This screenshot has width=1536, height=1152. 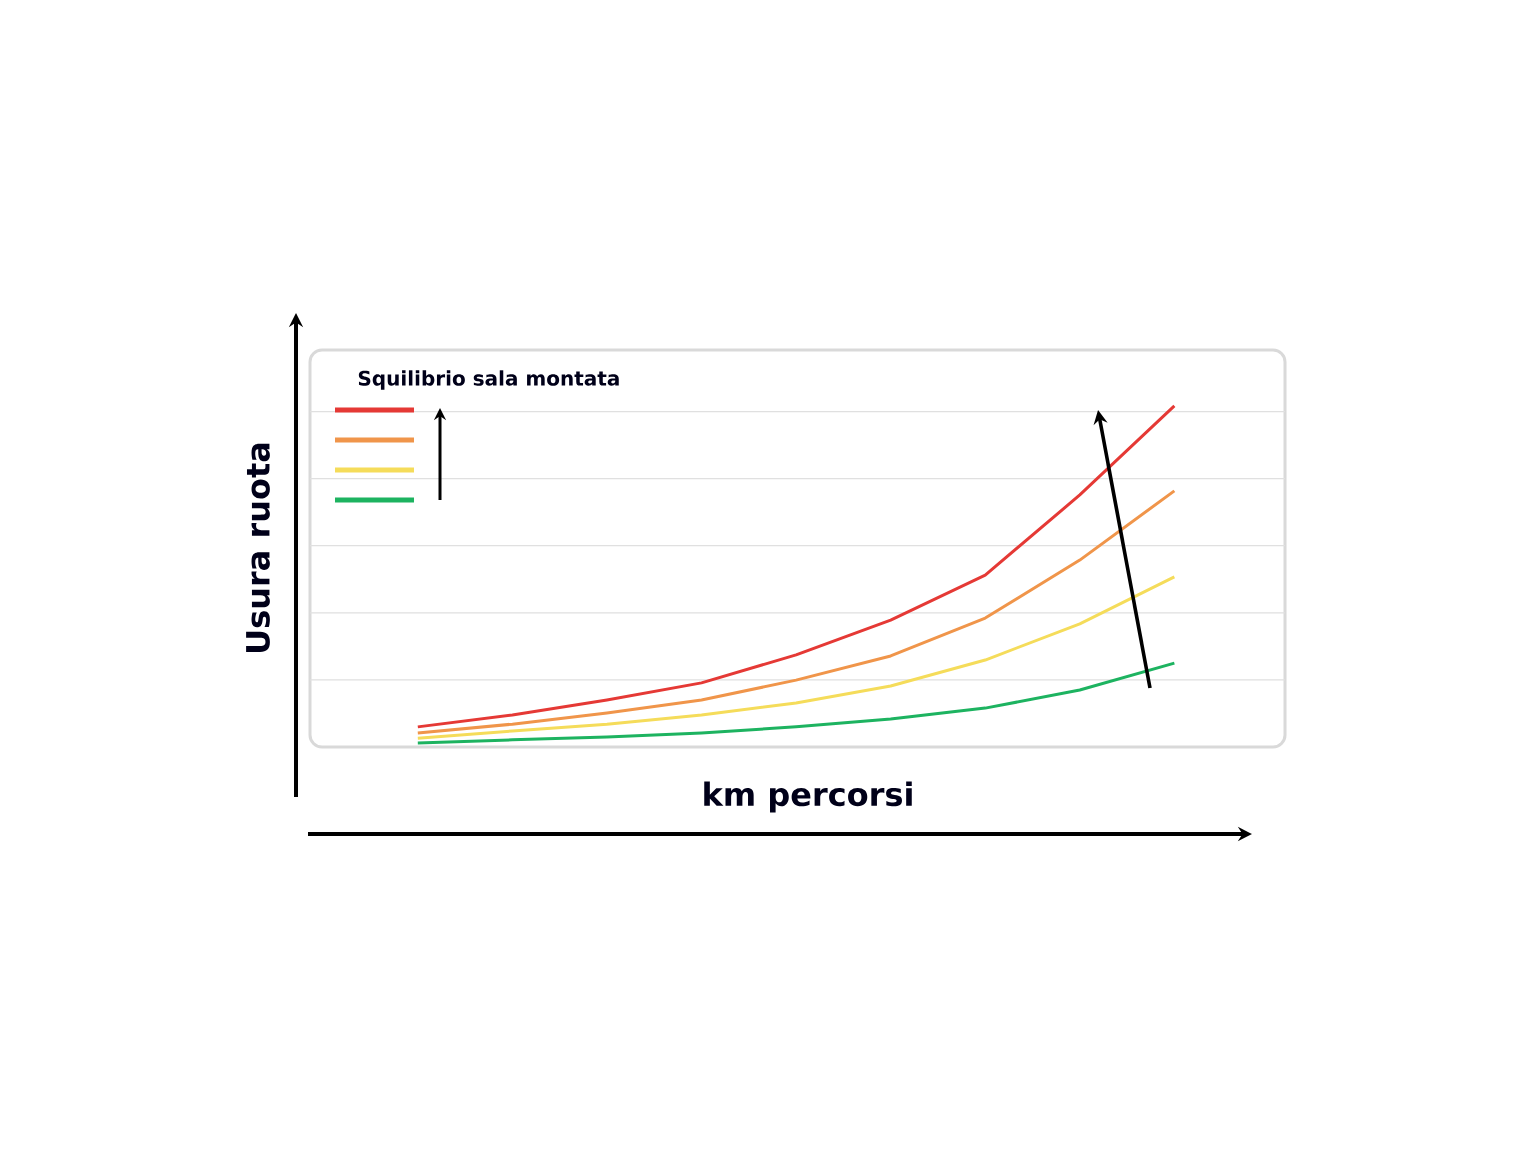 I want to click on legend-title: Squilibrio sala montata, so click(x=488, y=380).